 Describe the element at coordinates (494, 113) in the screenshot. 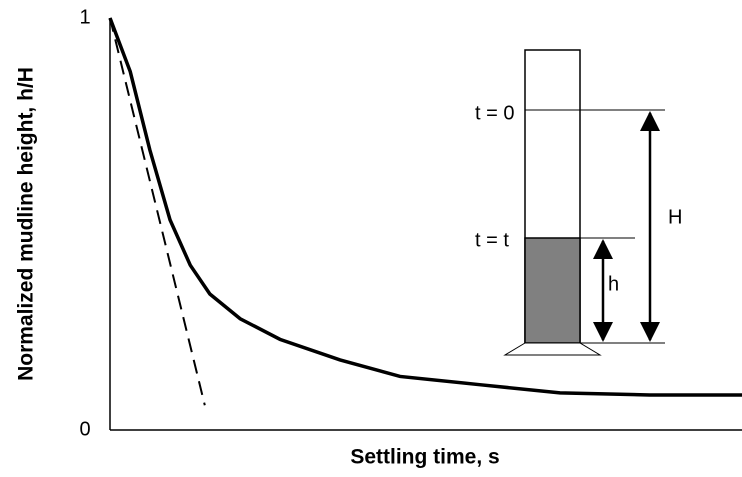

I see `annotation: t = 0` at that location.